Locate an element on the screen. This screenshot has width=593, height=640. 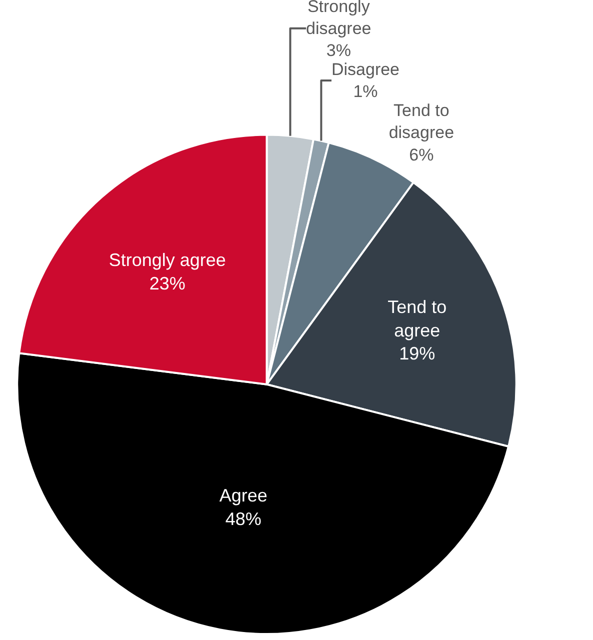
slice-label: Tend to agree is located at coordinates (417, 318).